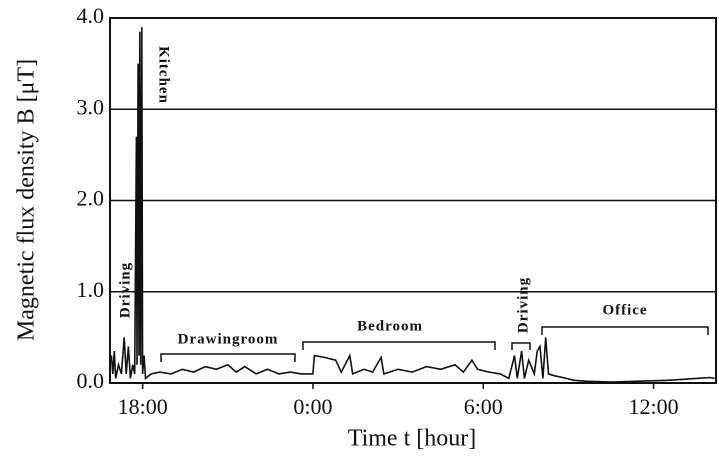 The height and width of the screenshot is (462, 719). What do you see at coordinates (91, 15) in the screenshot?
I see `y-tick-label: 4.0` at bounding box center [91, 15].